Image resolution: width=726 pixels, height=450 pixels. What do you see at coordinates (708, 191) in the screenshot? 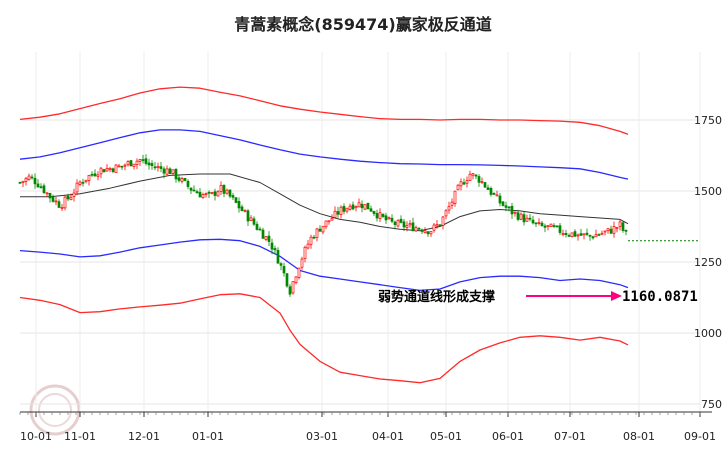
I see `y-tick-label: 1500` at bounding box center [708, 191].